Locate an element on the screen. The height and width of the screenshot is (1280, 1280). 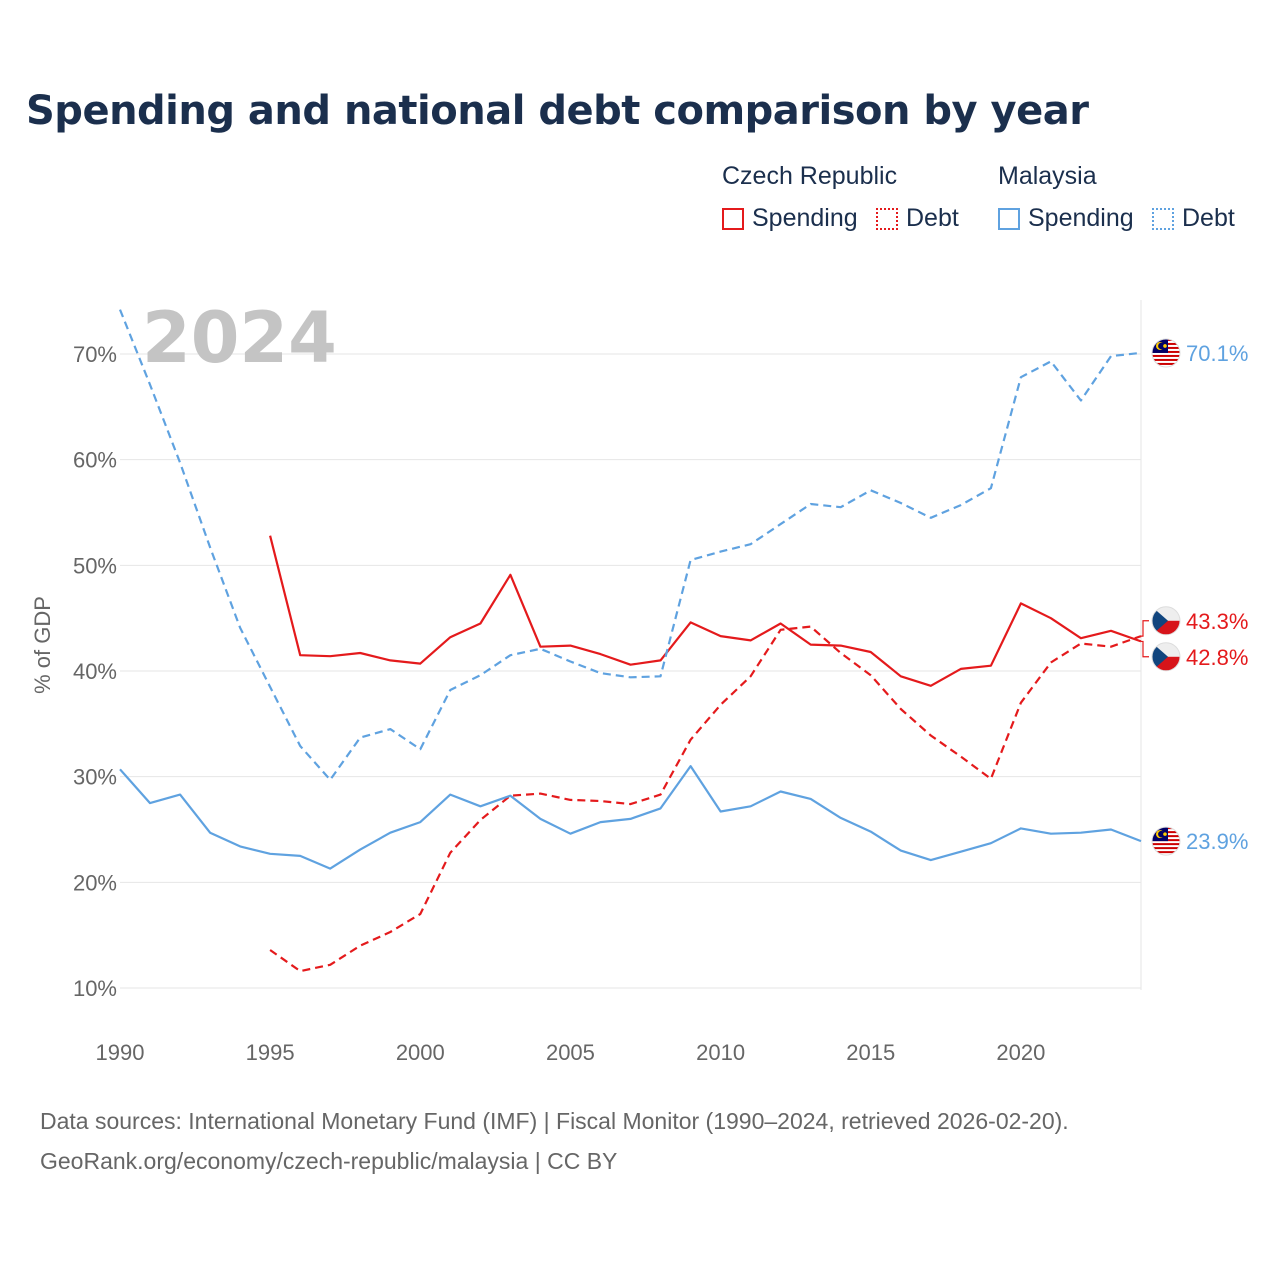
y-tick-label: 50% is located at coordinates (95, 565).